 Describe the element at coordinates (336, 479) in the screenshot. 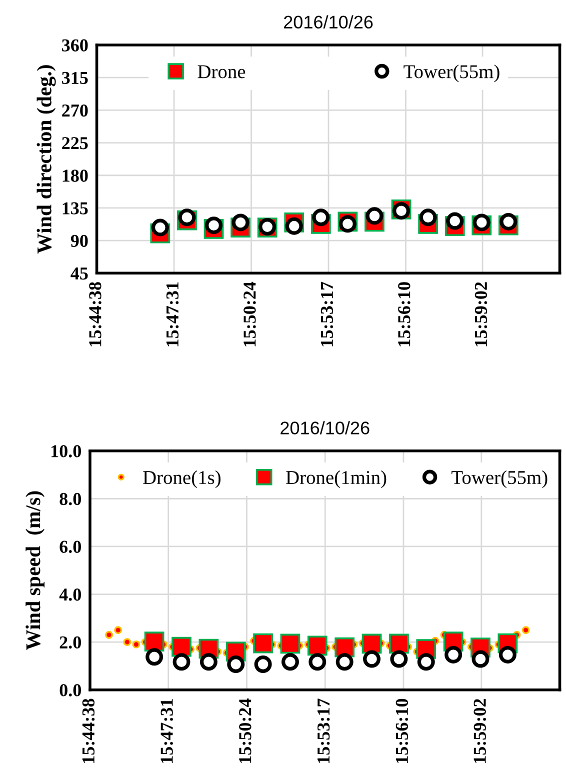

I see `legend-label: Drone(1min)` at that location.